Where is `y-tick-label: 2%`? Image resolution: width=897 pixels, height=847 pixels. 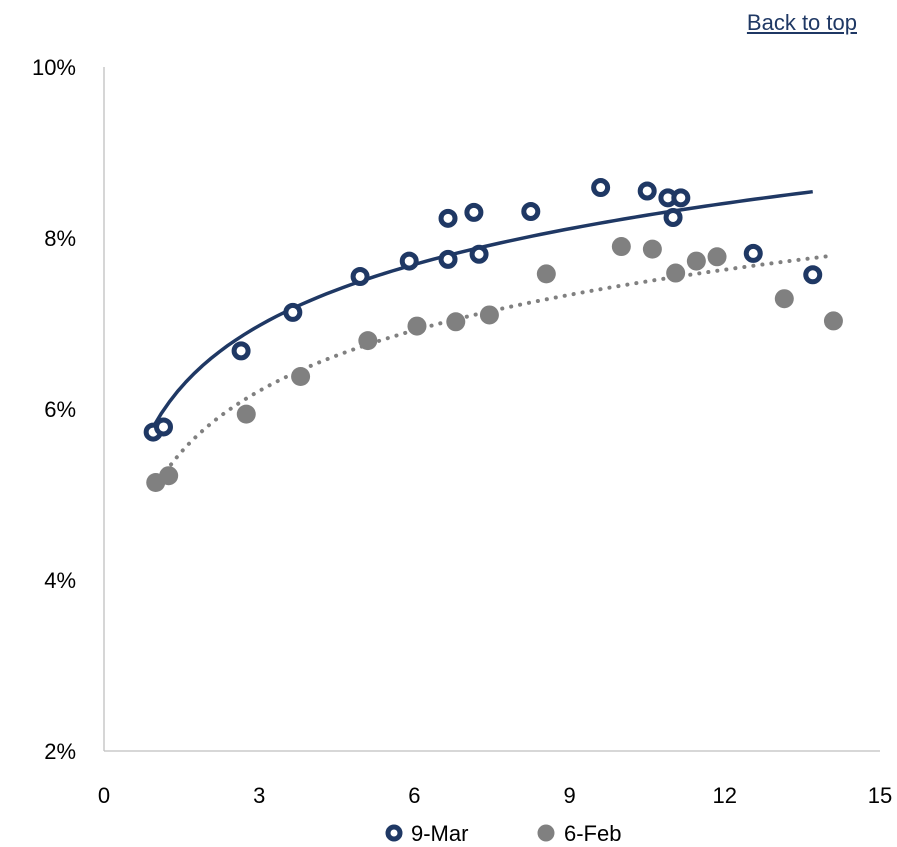 y-tick-label: 2% is located at coordinates (60, 751).